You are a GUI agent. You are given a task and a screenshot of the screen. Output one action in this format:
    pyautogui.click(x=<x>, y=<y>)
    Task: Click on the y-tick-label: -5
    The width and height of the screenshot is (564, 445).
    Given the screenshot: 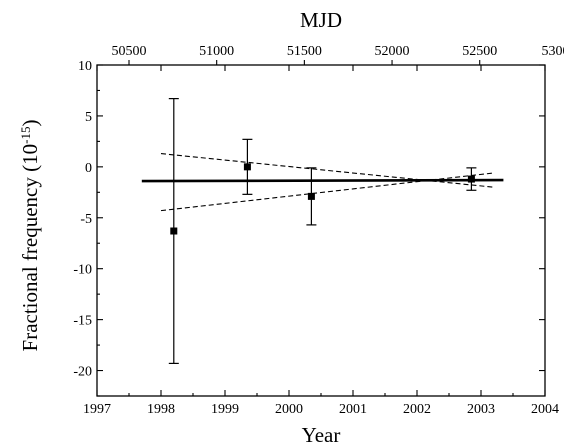 What is the action you would take?
    pyautogui.click(x=86, y=219)
    